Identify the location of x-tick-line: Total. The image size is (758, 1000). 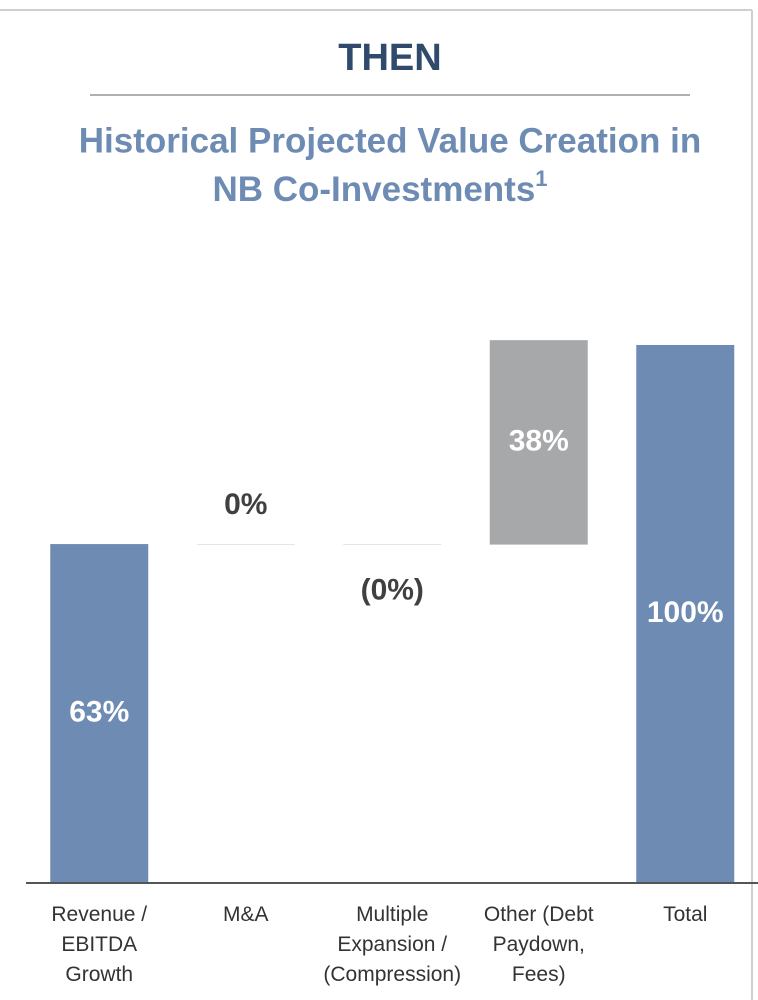
(685, 914).